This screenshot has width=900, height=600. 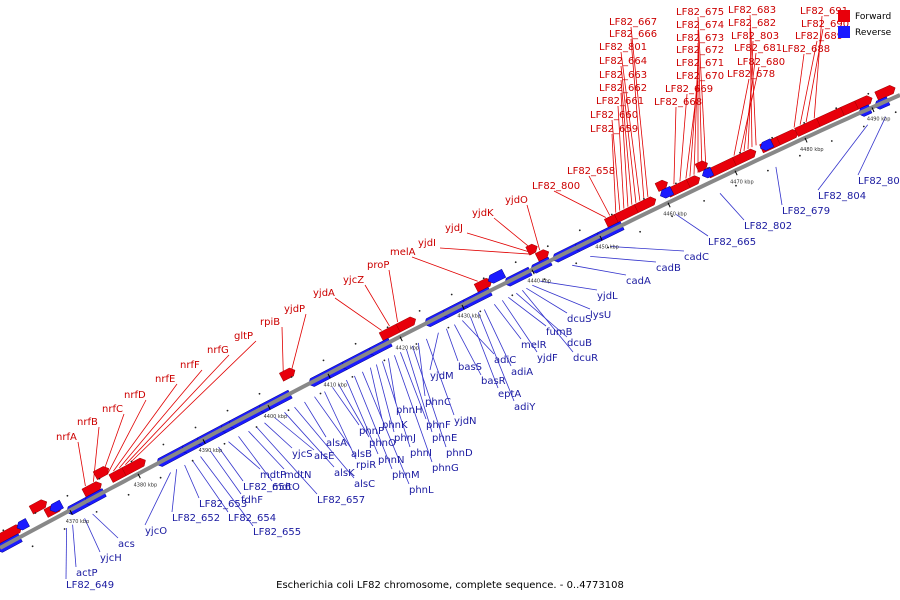 I want to click on forward-gene-label: LF82_659, so click(x=614, y=129).